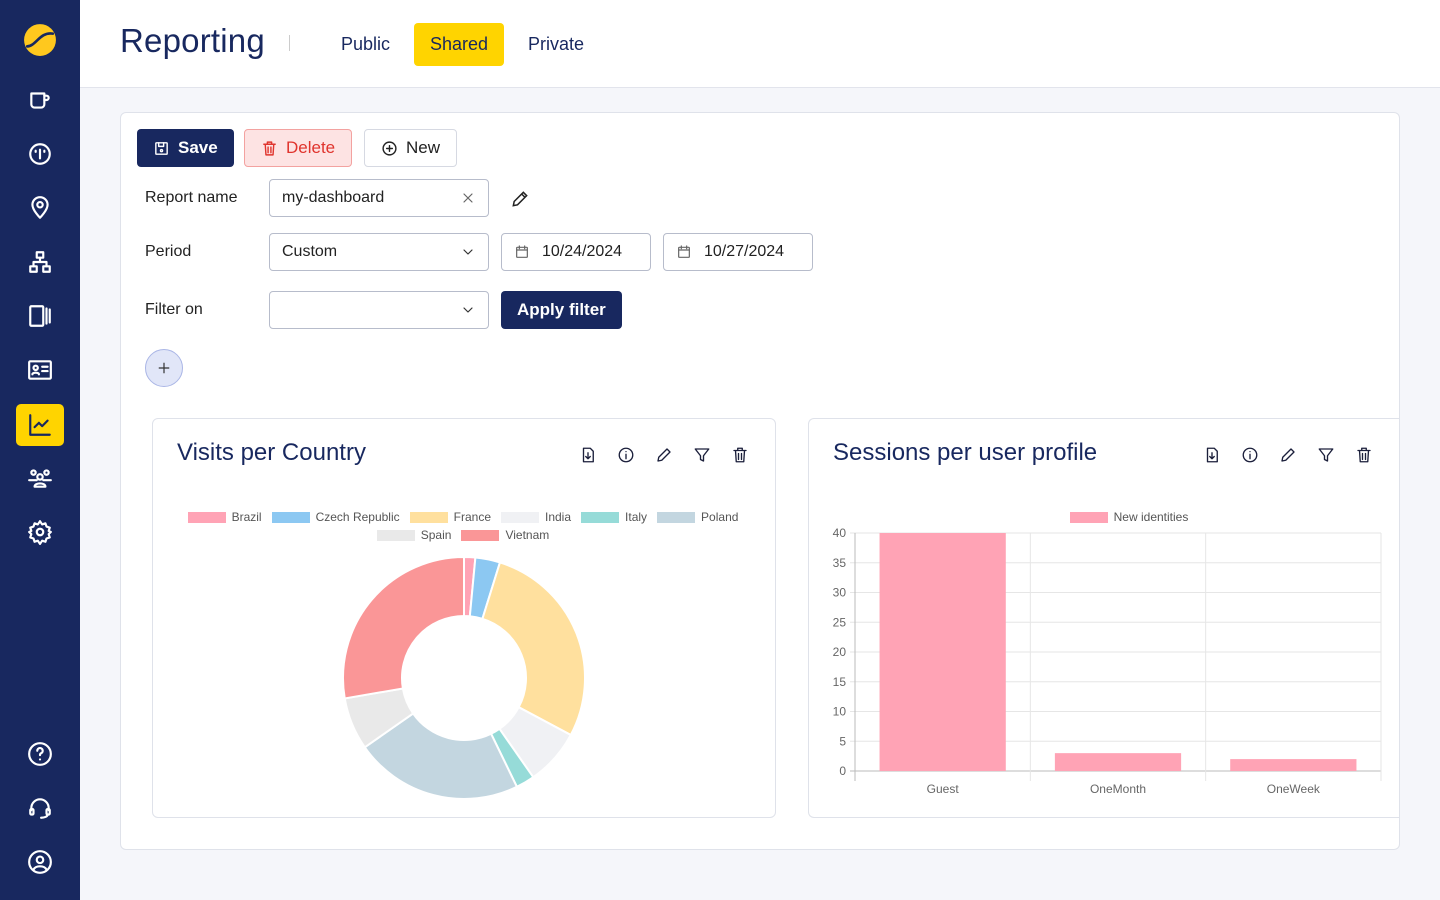  Describe the element at coordinates (840, 593) in the screenshot. I see `y-tick-label: 30` at that location.